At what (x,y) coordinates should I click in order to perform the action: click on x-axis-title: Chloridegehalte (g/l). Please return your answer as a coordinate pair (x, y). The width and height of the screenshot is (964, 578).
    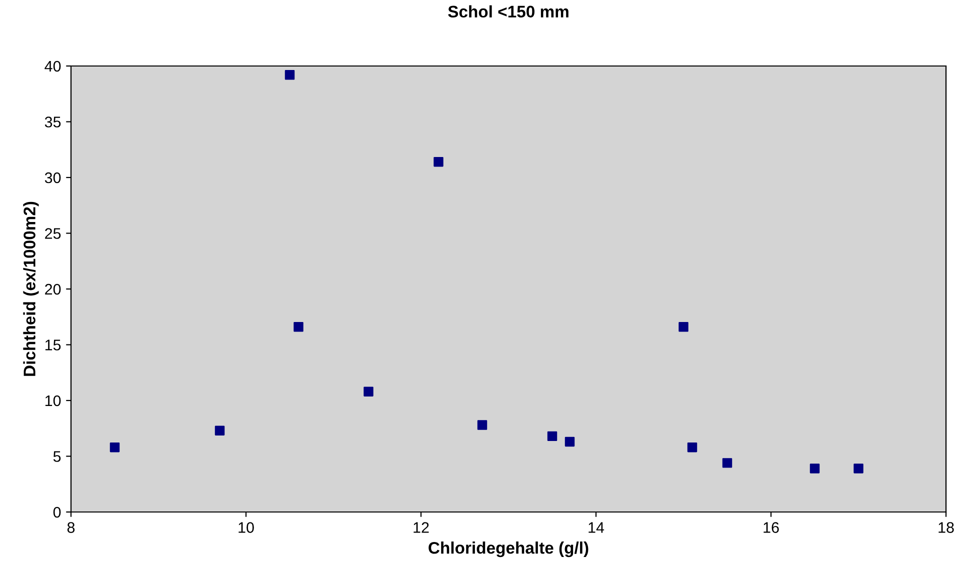
    Looking at the image, I should click on (508, 550).